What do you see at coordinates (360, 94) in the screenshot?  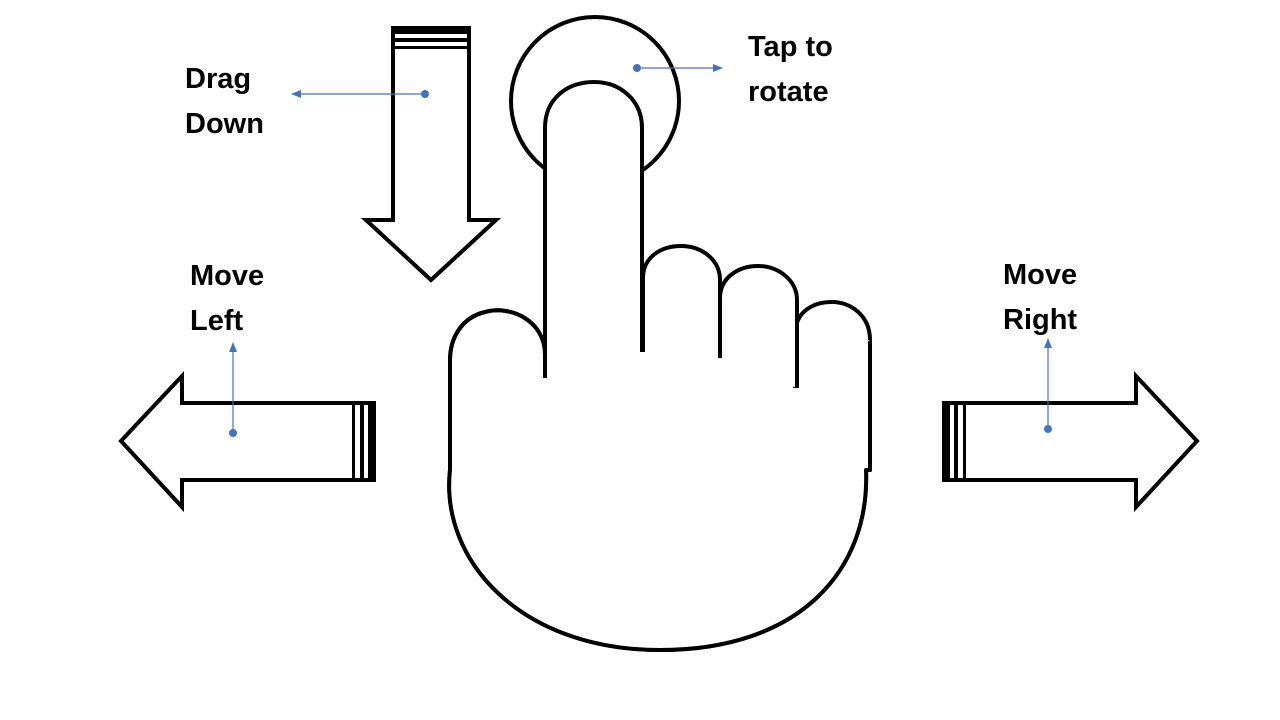 I see `connector-drag-down` at bounding box center [360, 94].